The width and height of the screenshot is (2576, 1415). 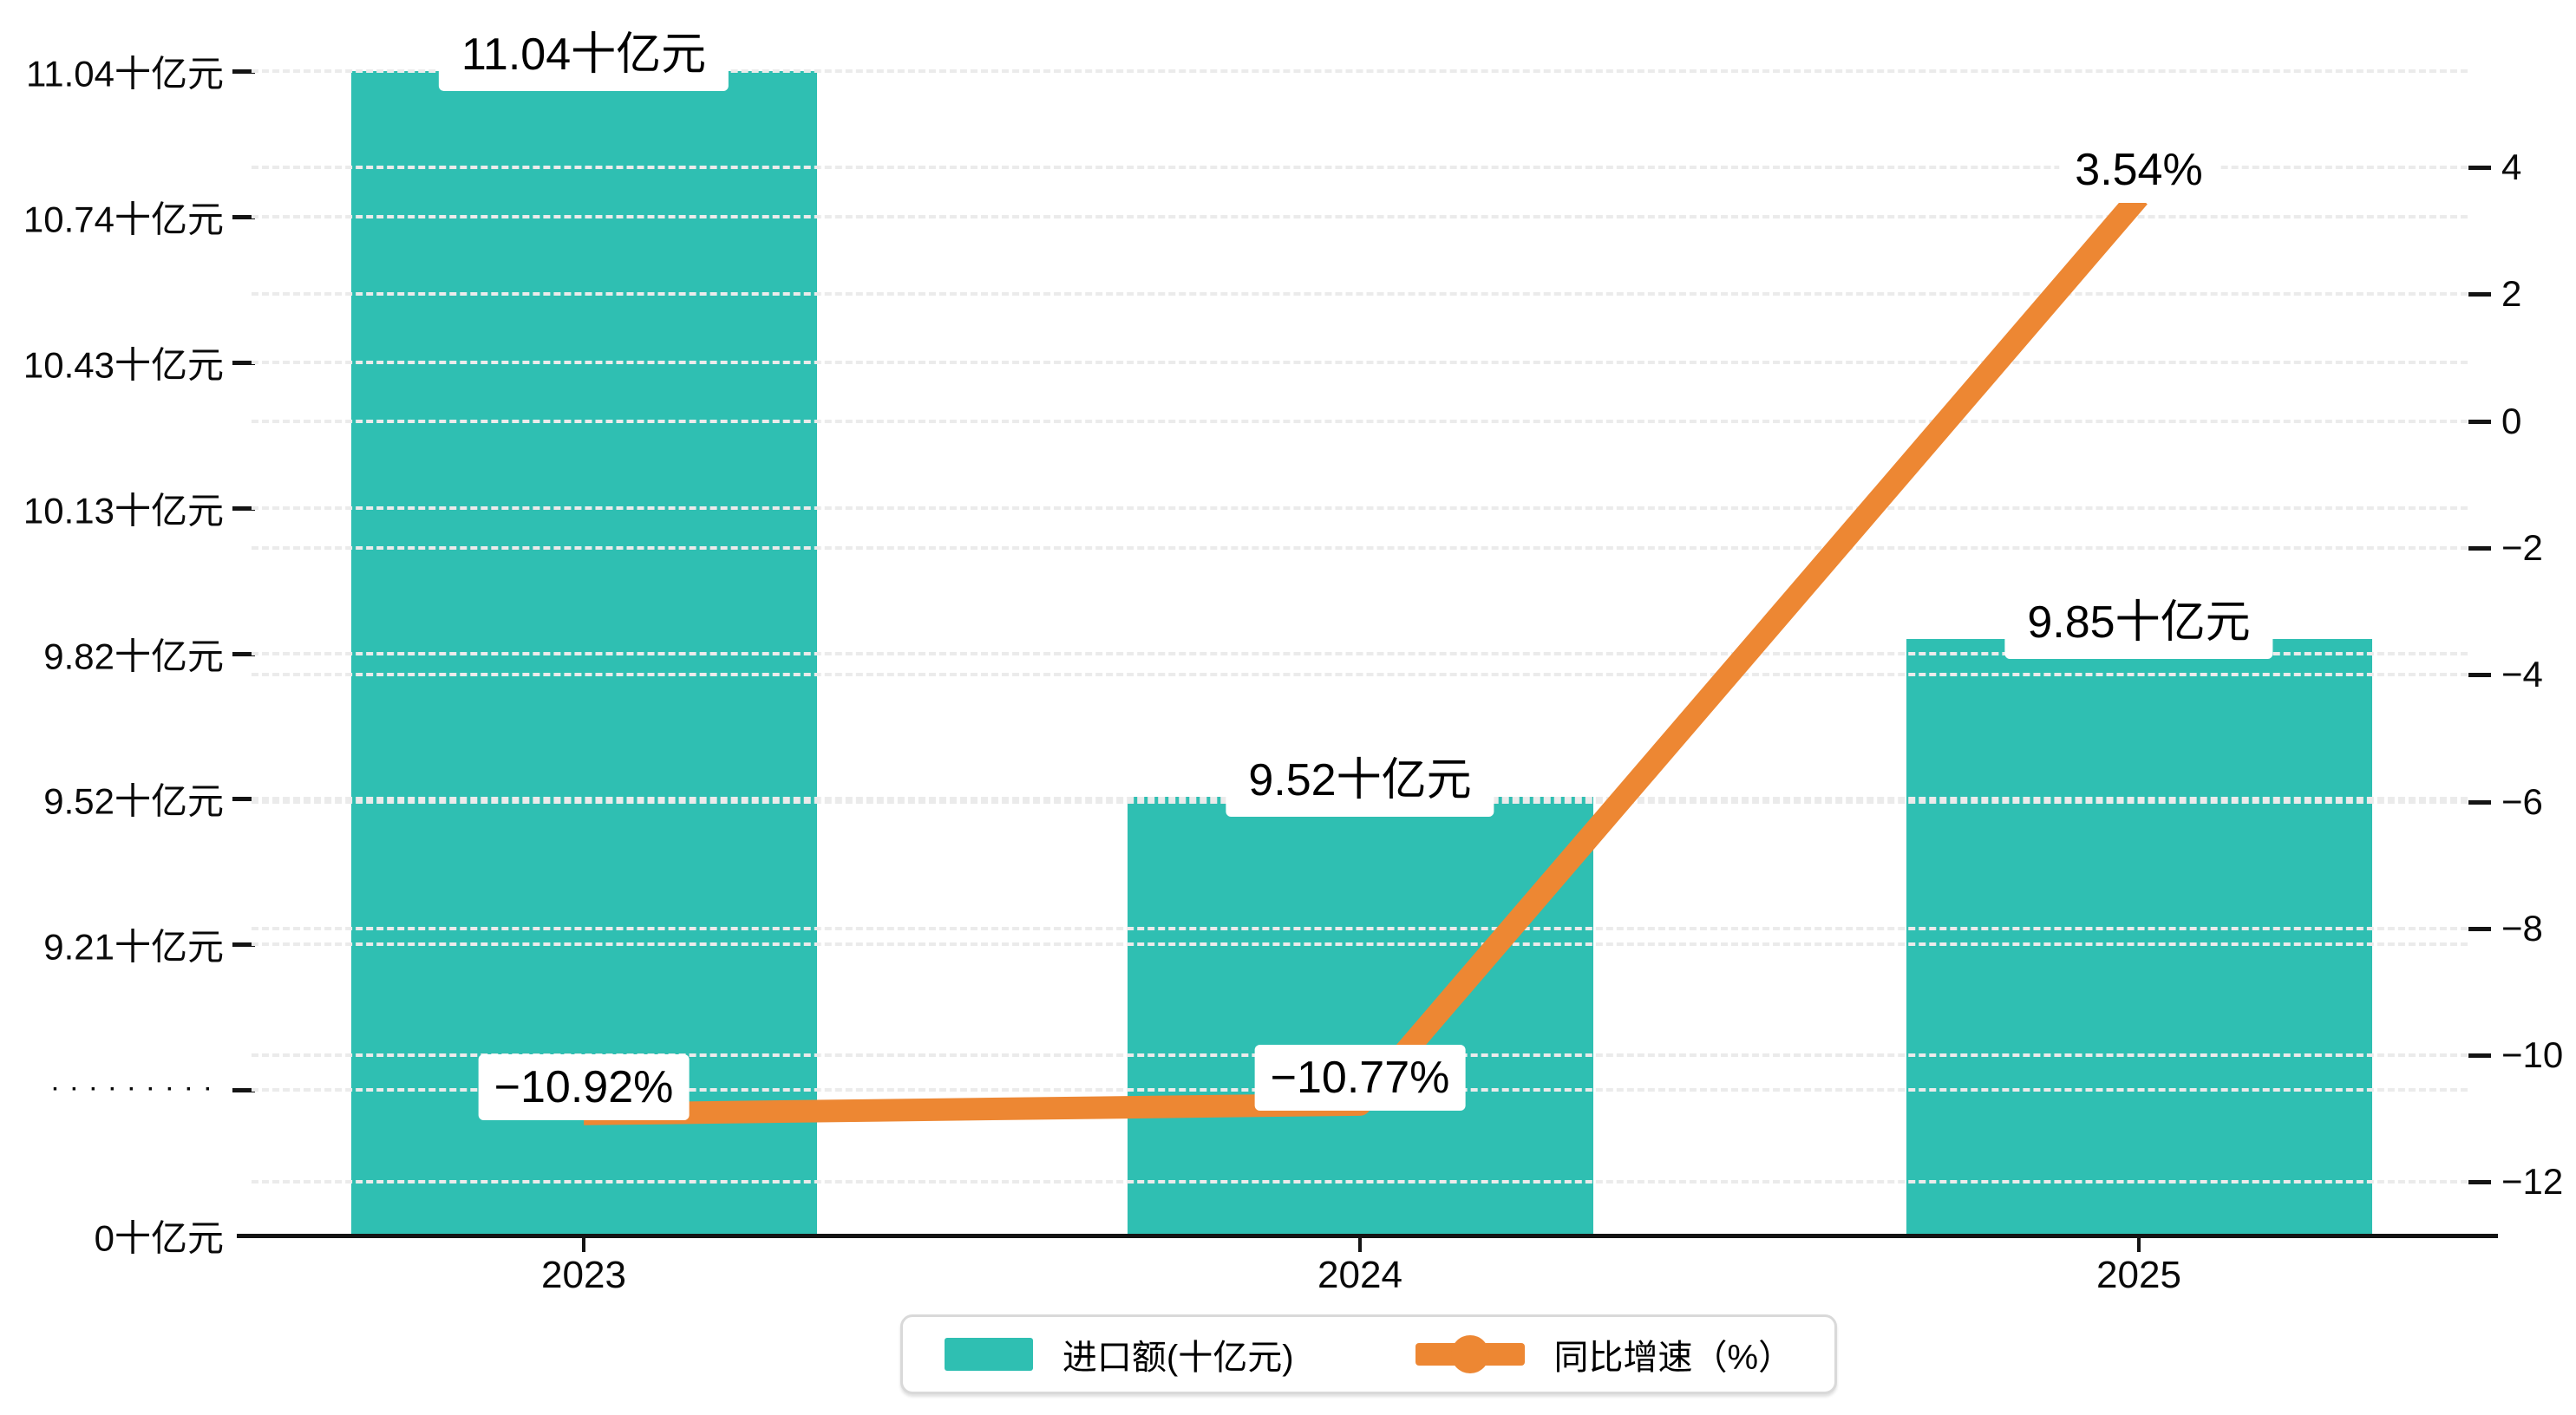 What do you see at coordinates (1360, 1016) in the screenshot?
I see `bar-2024` at bounding box center [1360, 1016].